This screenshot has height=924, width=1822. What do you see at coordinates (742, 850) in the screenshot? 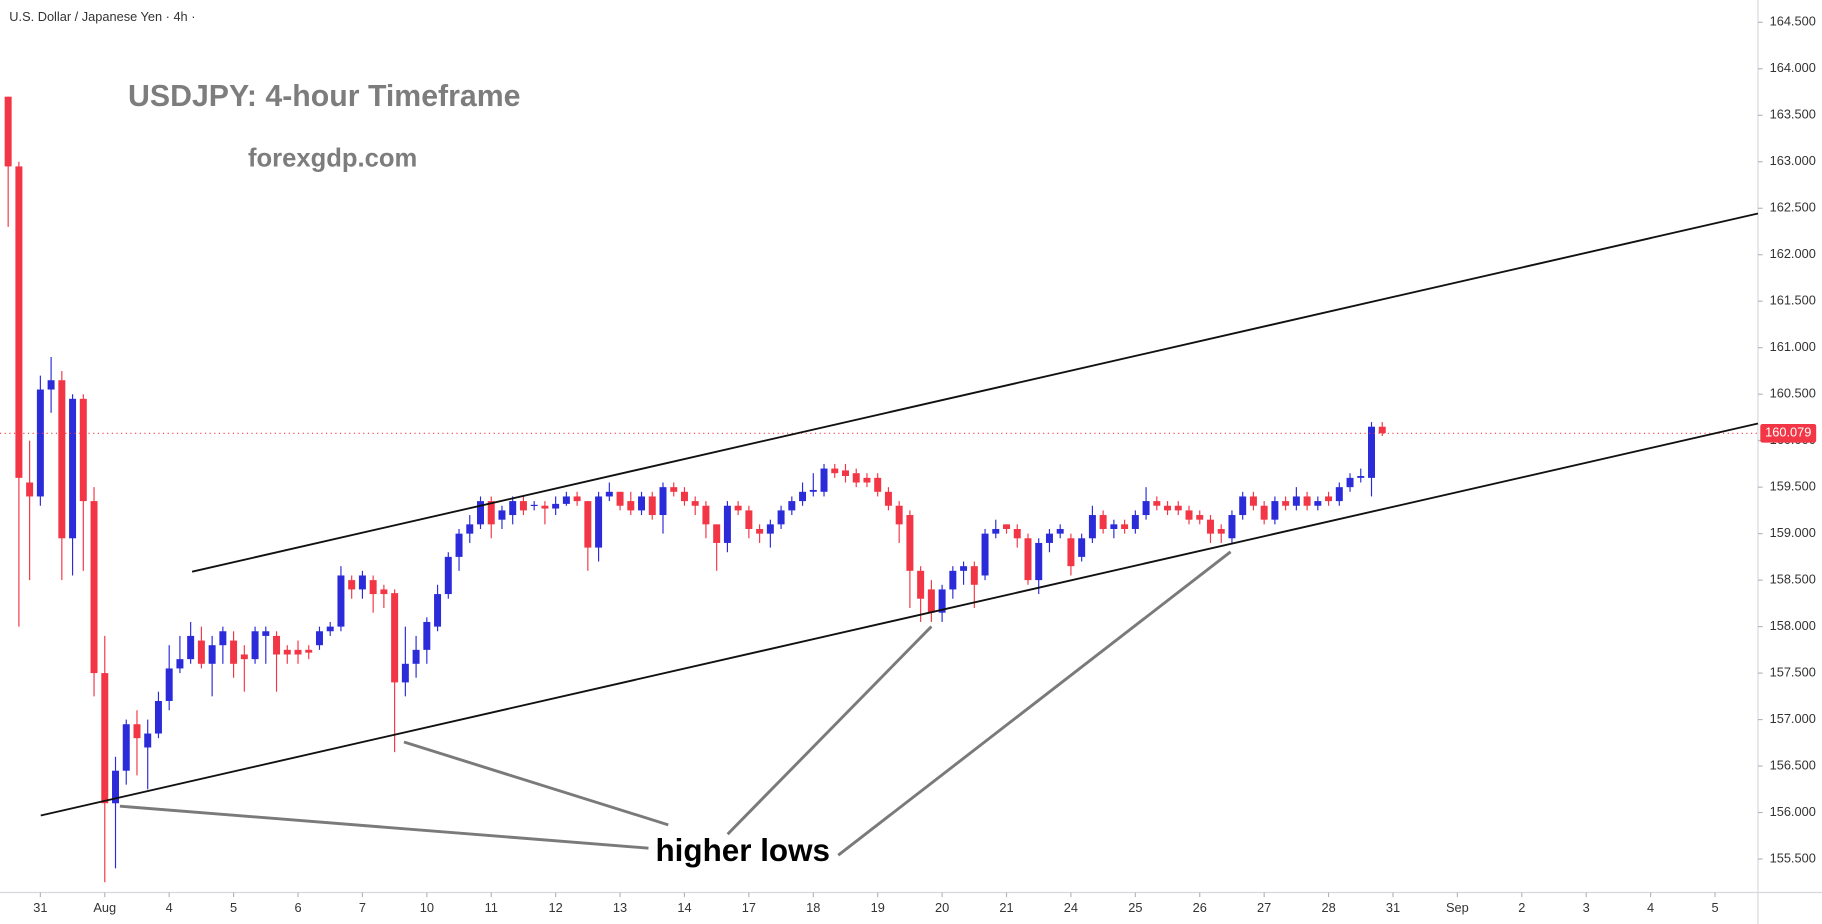
I see `annotation-text: higher lows` at bounding box center [742, 850].